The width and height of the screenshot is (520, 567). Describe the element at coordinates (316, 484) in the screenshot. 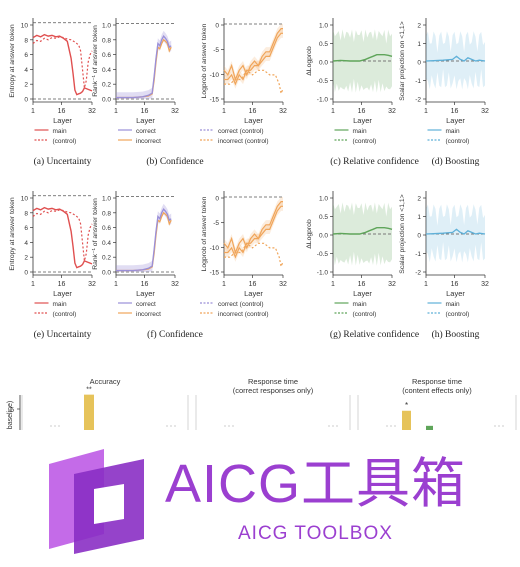

I see `watermark-title: AICG工具箱` at that location.